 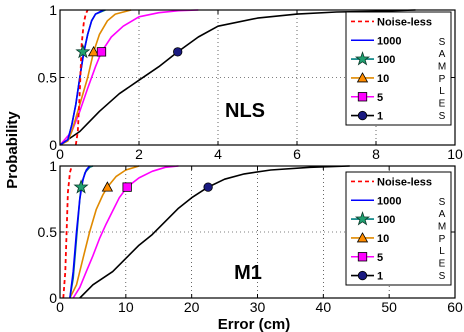 I want to click on y-axis-label: Probability, so click(x=12, y=150).